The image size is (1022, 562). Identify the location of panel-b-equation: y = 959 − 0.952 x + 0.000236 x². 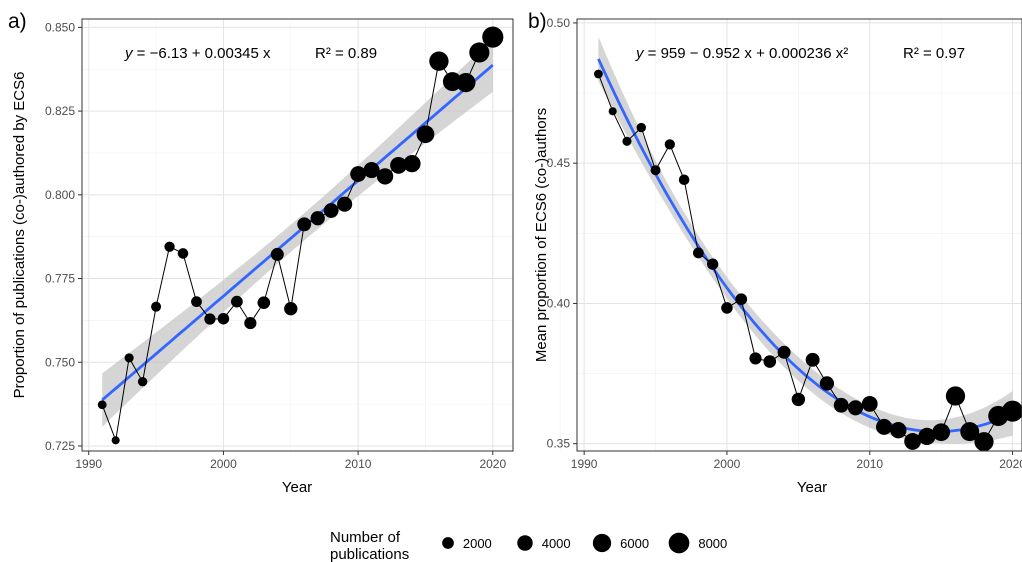
(741, 53).